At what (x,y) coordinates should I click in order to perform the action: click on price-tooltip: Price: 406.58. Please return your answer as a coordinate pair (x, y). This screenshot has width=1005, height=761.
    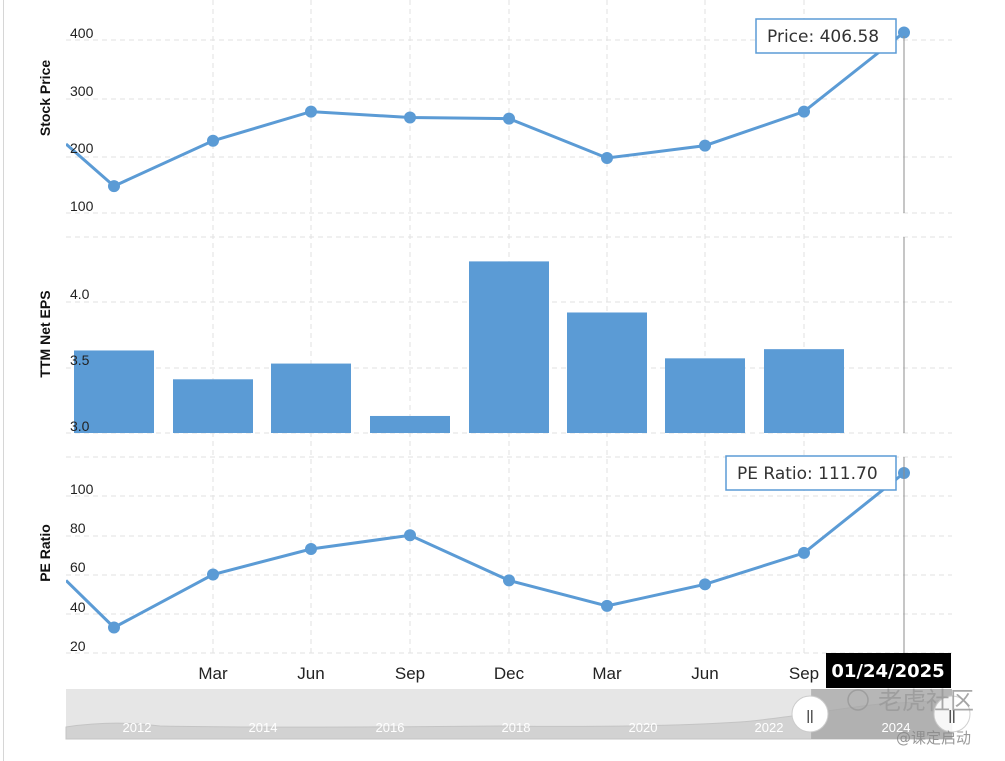
    Looking at the image, I should click on (826, 36).